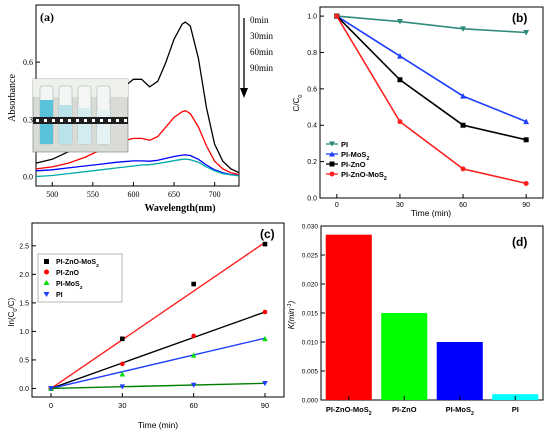 This screenshot has width=550, height=439. I want to click on panel-b-xlabel: Time (min), so click(431, 213).